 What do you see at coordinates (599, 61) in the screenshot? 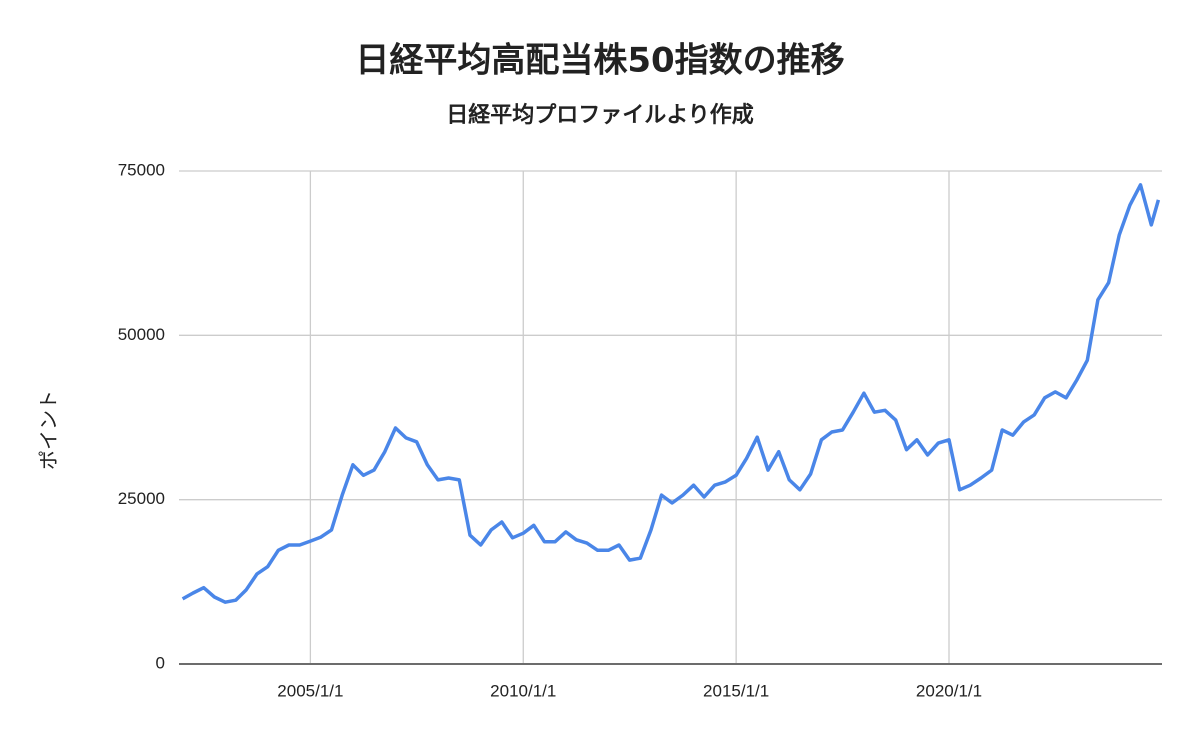
I see `chart-title: 日経平均高配当株50指数の推移` at bounding box center [599, 61].